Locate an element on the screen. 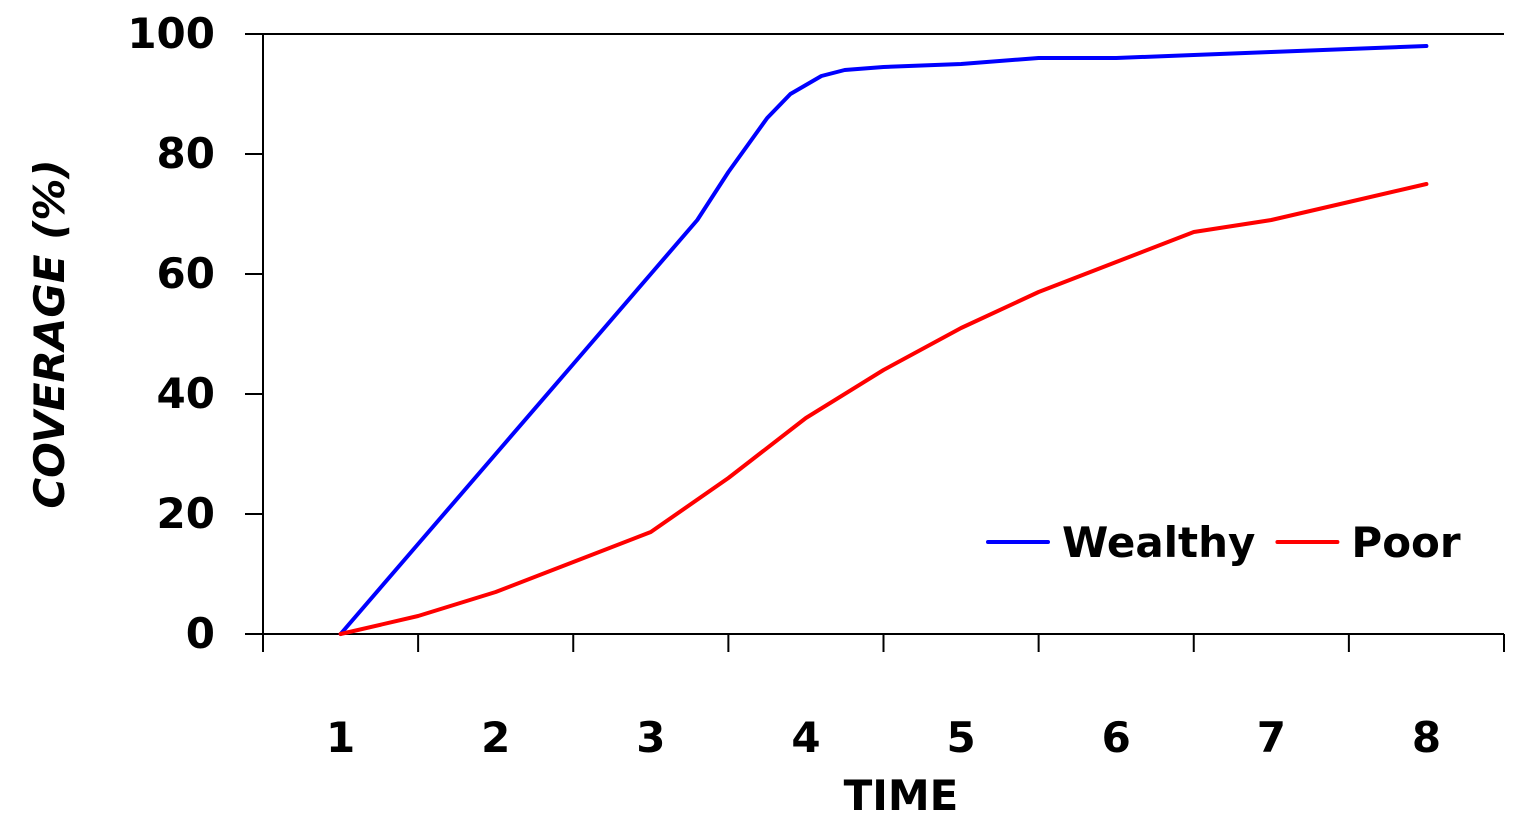 The height and width of the screenshot is (818, 1522). x-tick-label: 5 is located at coordinates (960, 737).